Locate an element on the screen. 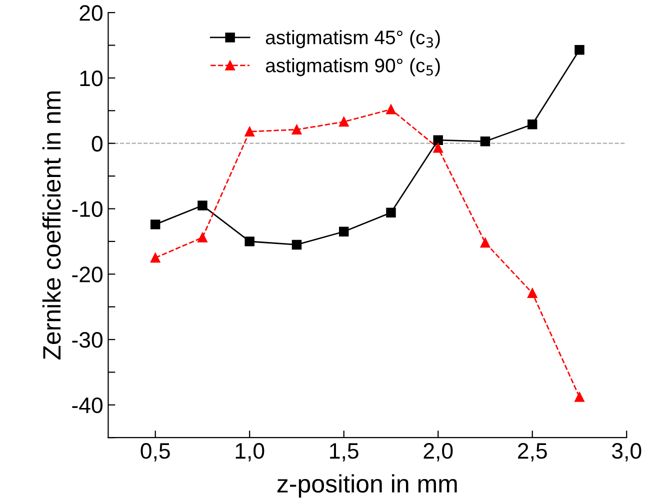 This screenshot has height=503, width=648. legend-label: astigmatism 90° (c$_{5}$) is located at coordinates (353, 67).